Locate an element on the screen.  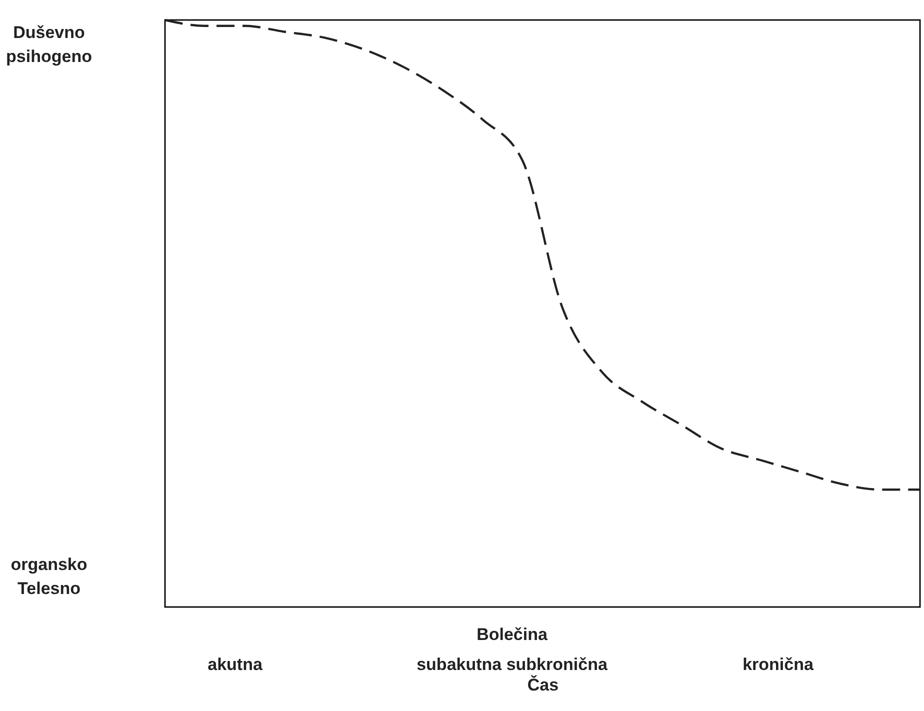
text: Duševno psihogeno is located at coordinates (49, 44).